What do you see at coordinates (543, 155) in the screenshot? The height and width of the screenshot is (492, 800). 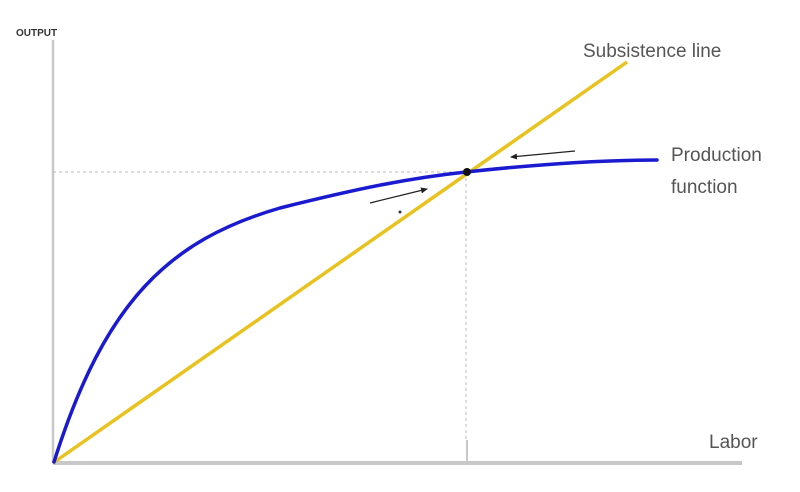 I see `arrow-left-icon` at bounding box center [543, 155].